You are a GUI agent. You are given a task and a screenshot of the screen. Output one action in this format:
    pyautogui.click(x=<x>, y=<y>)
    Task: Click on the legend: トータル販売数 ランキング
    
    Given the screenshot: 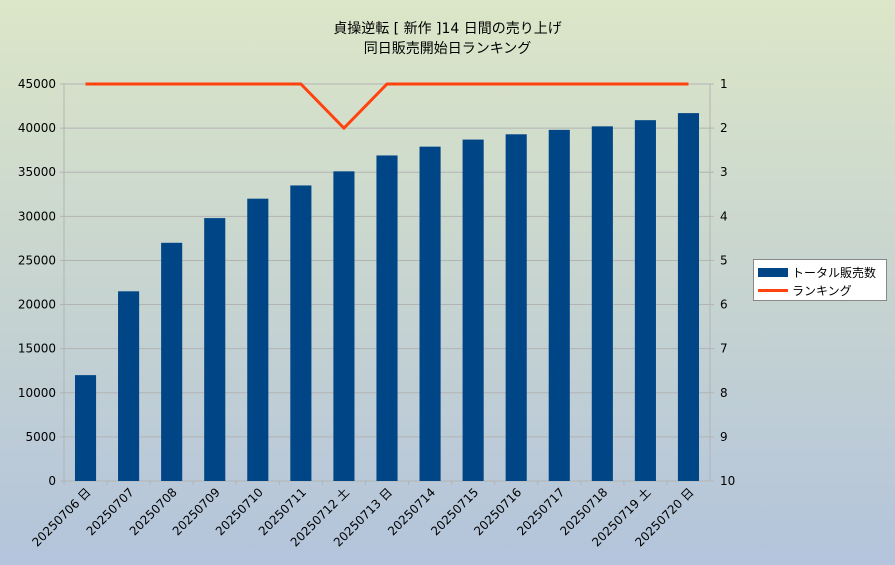 What is the action you would take?
    pyautogui.click(x=820, y=280)
    